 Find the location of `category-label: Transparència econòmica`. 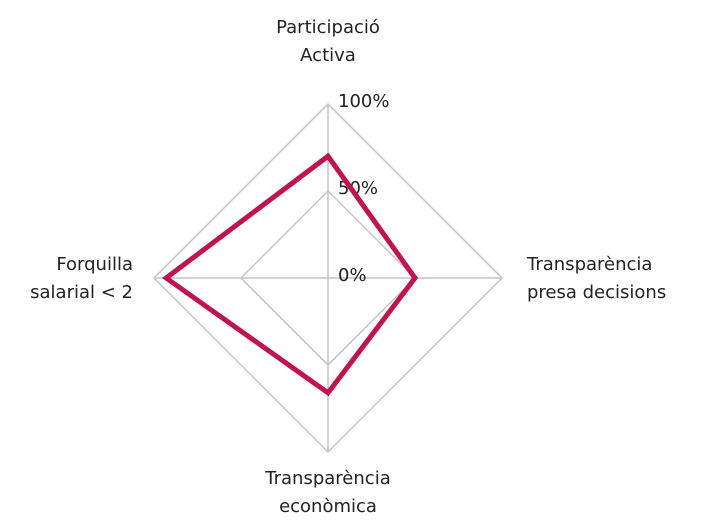

category-label: Transparència econòmica is located at coordinates (328, 492).